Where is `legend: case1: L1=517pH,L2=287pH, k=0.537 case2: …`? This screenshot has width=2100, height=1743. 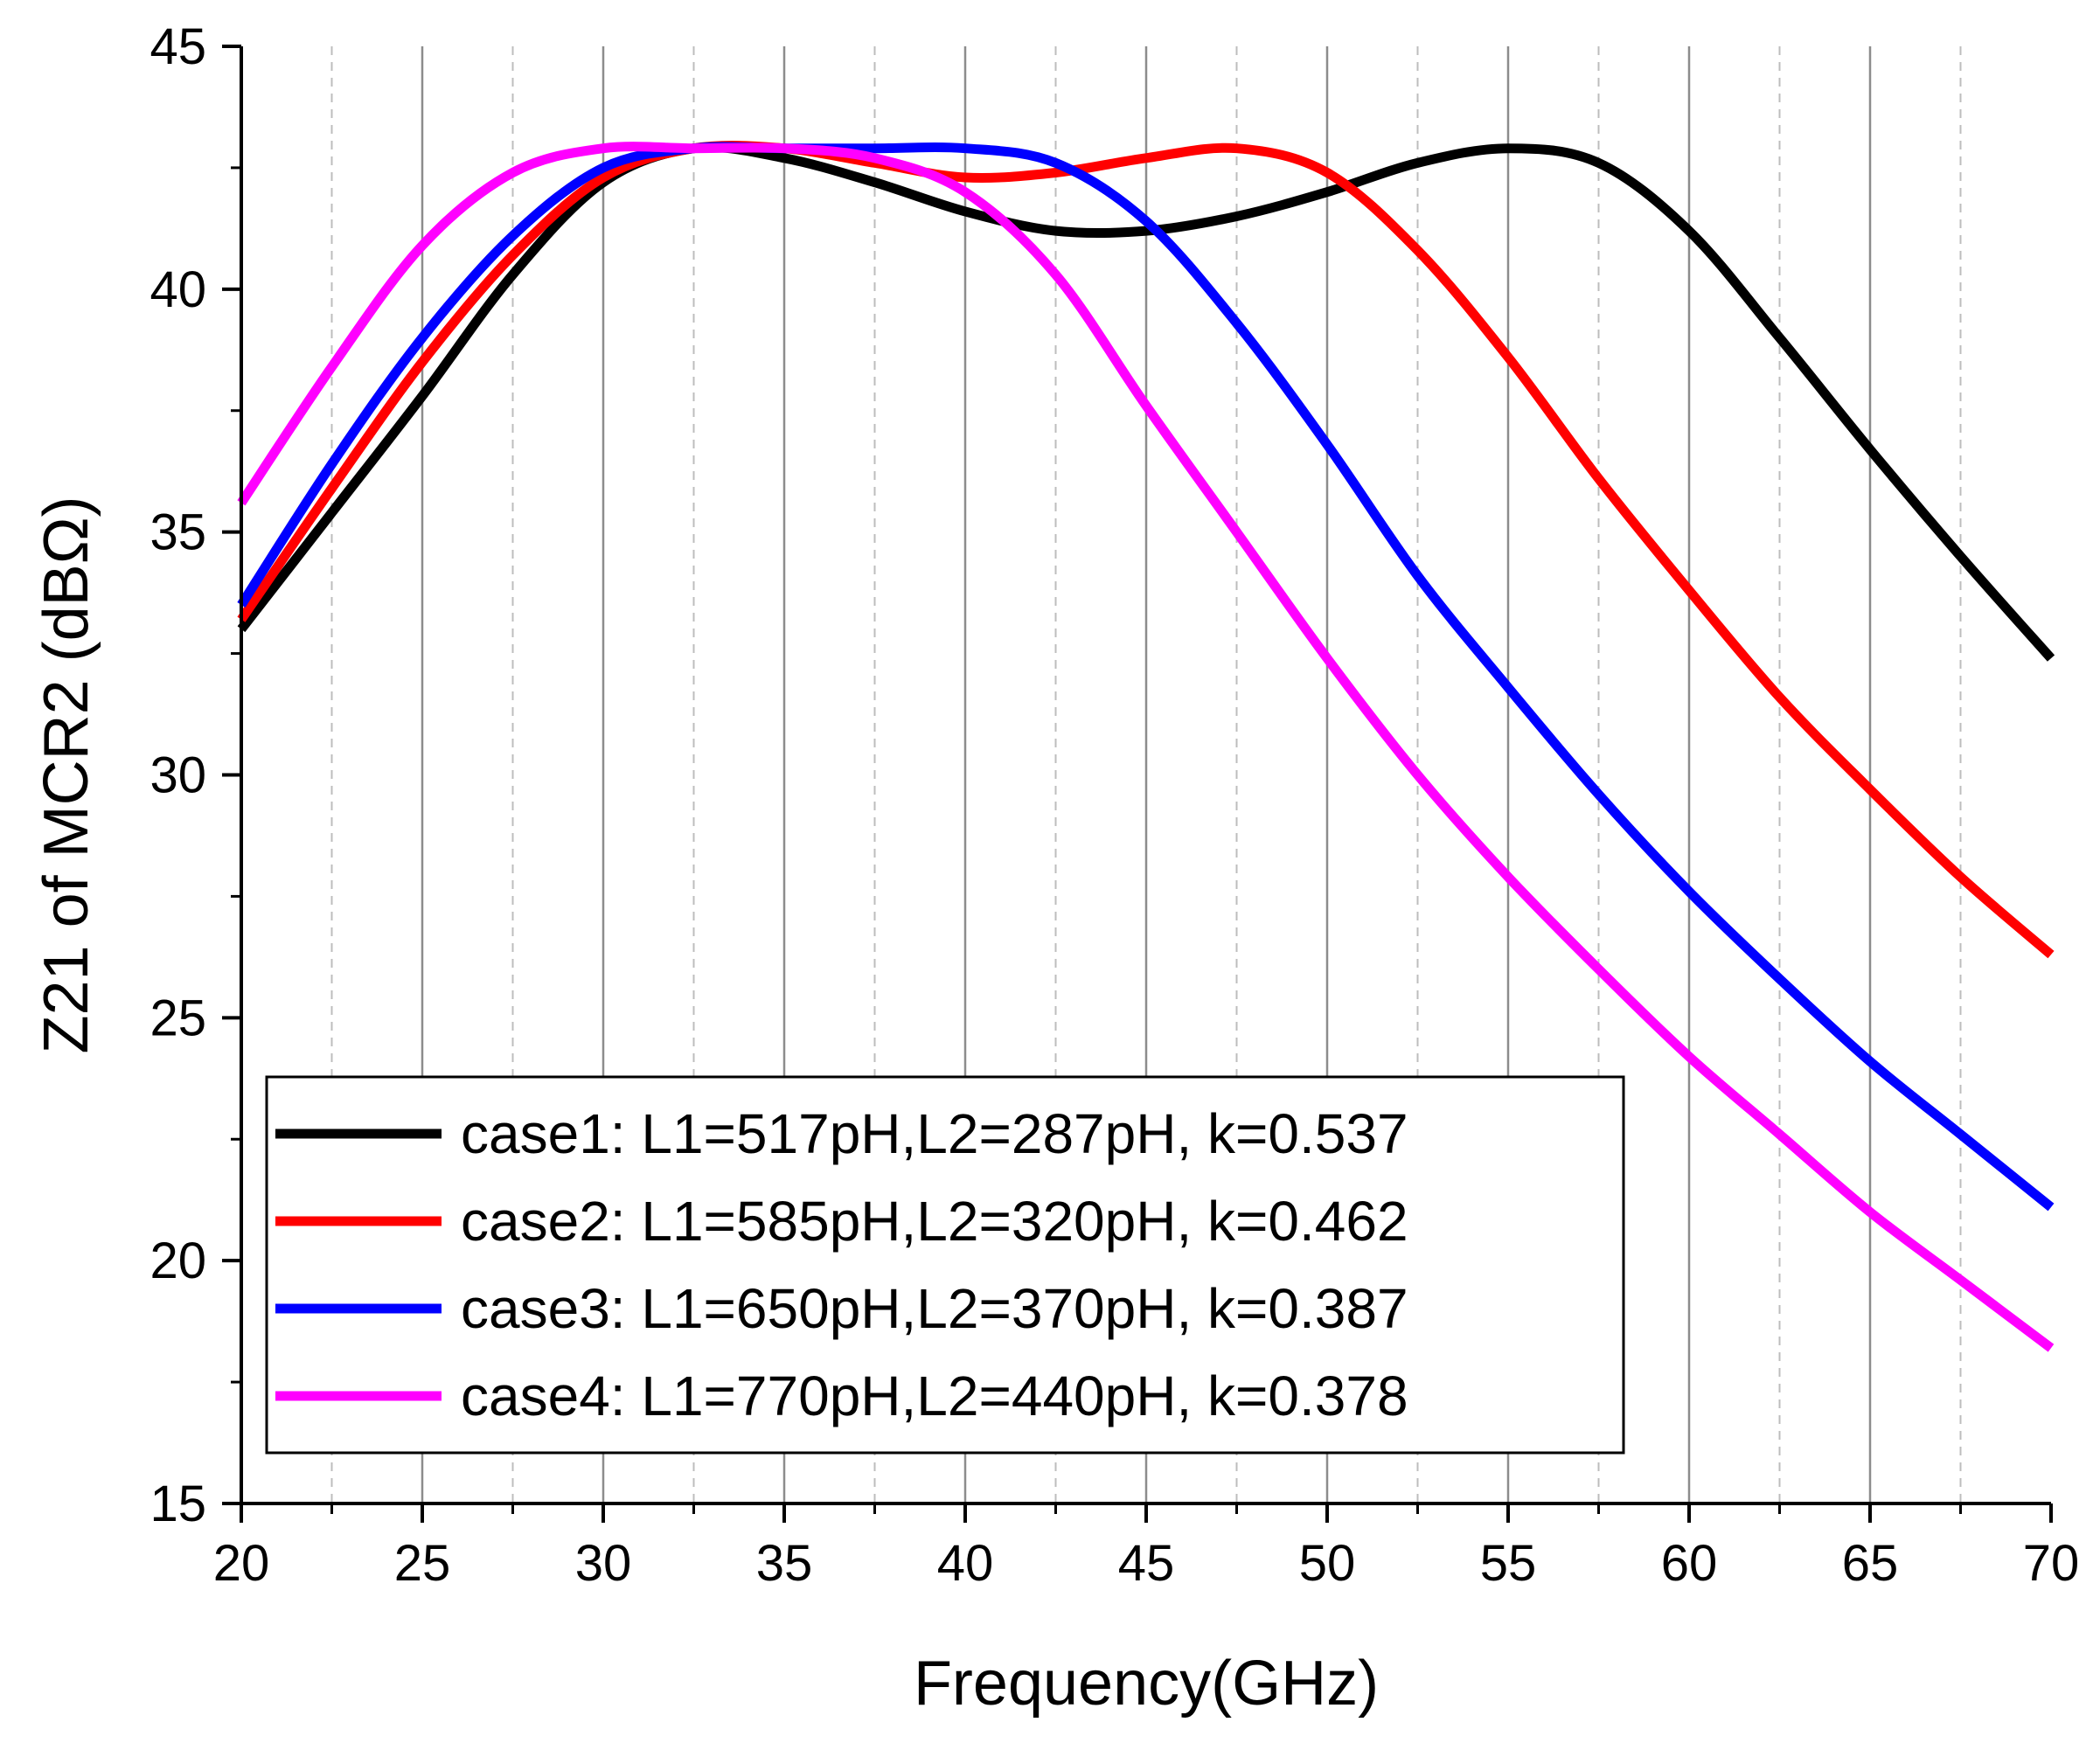
legend: case1: L1=517pH,L2=287pH, k=0.537 case2: … is located at coordinates (945, 1265).